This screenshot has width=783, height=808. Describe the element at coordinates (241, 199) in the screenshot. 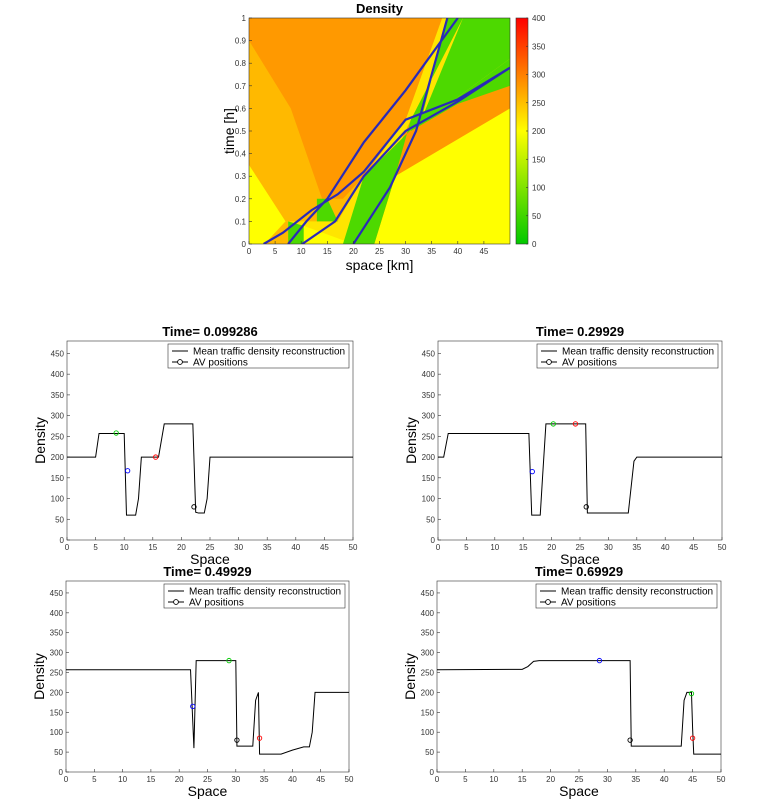

I see `y-tick-label: 0.2` at that location.